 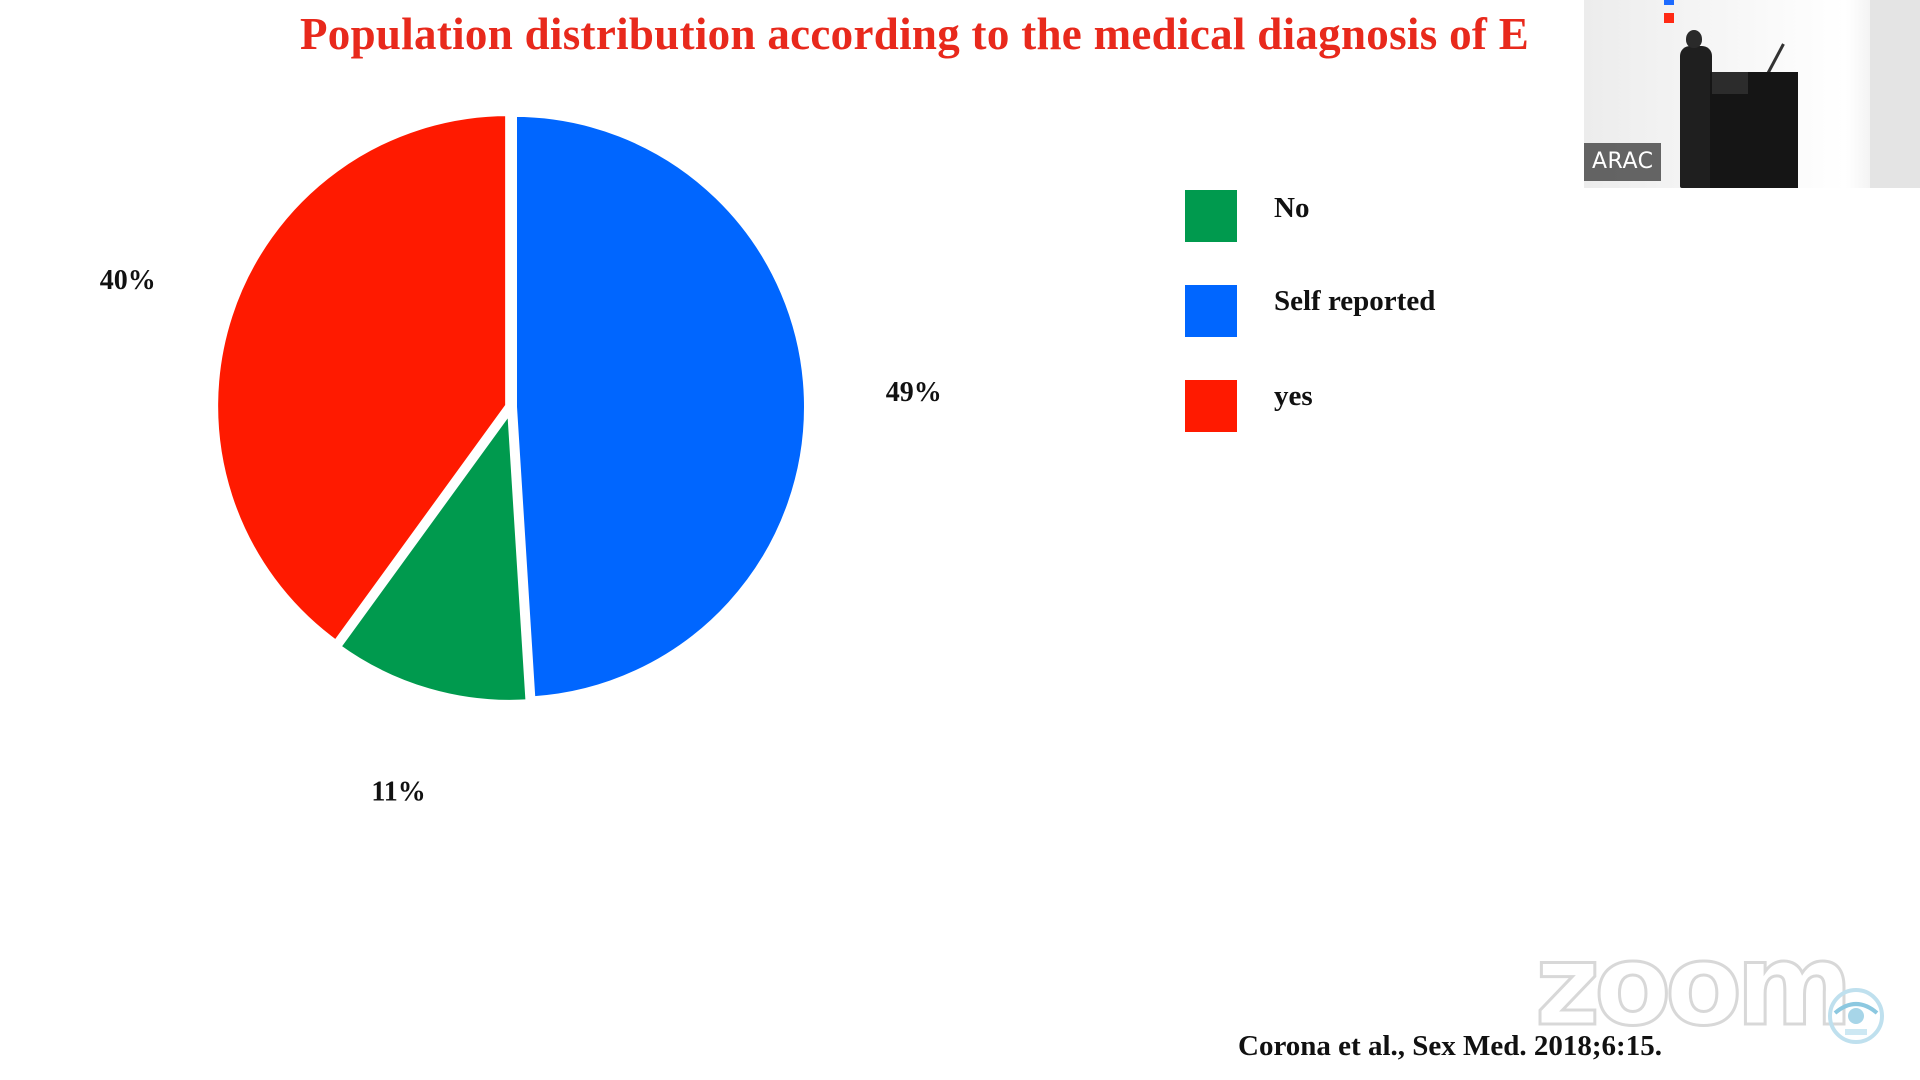 I want to click on legend-item-self-reported: Self reported, so click(x=1385, y=311).